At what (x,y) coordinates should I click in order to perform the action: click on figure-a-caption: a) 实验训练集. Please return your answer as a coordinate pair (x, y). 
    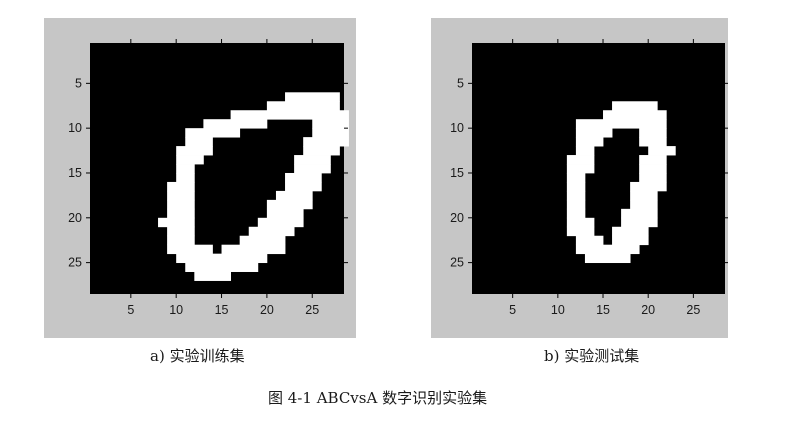
    Looking at the image, I should click on (197, 355).